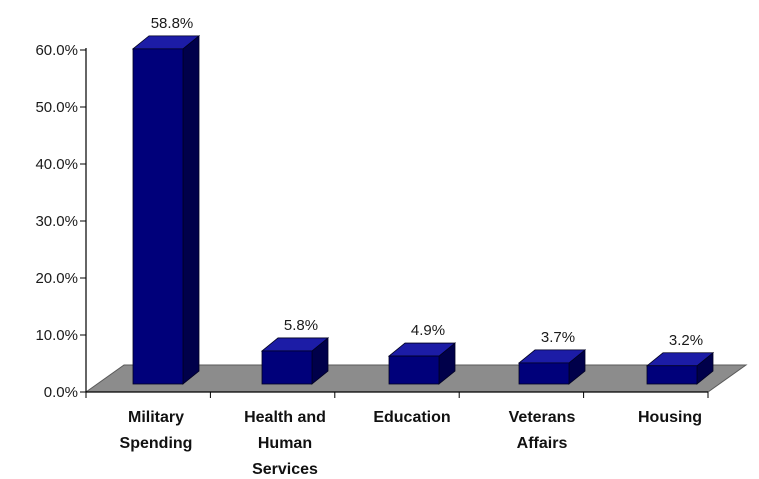 Image resolution: width=759 pixels, height=479 pixels. Describe the element at coordinates (301, 325) in the screenshot. I see `data-label: 5.8%` at that location.